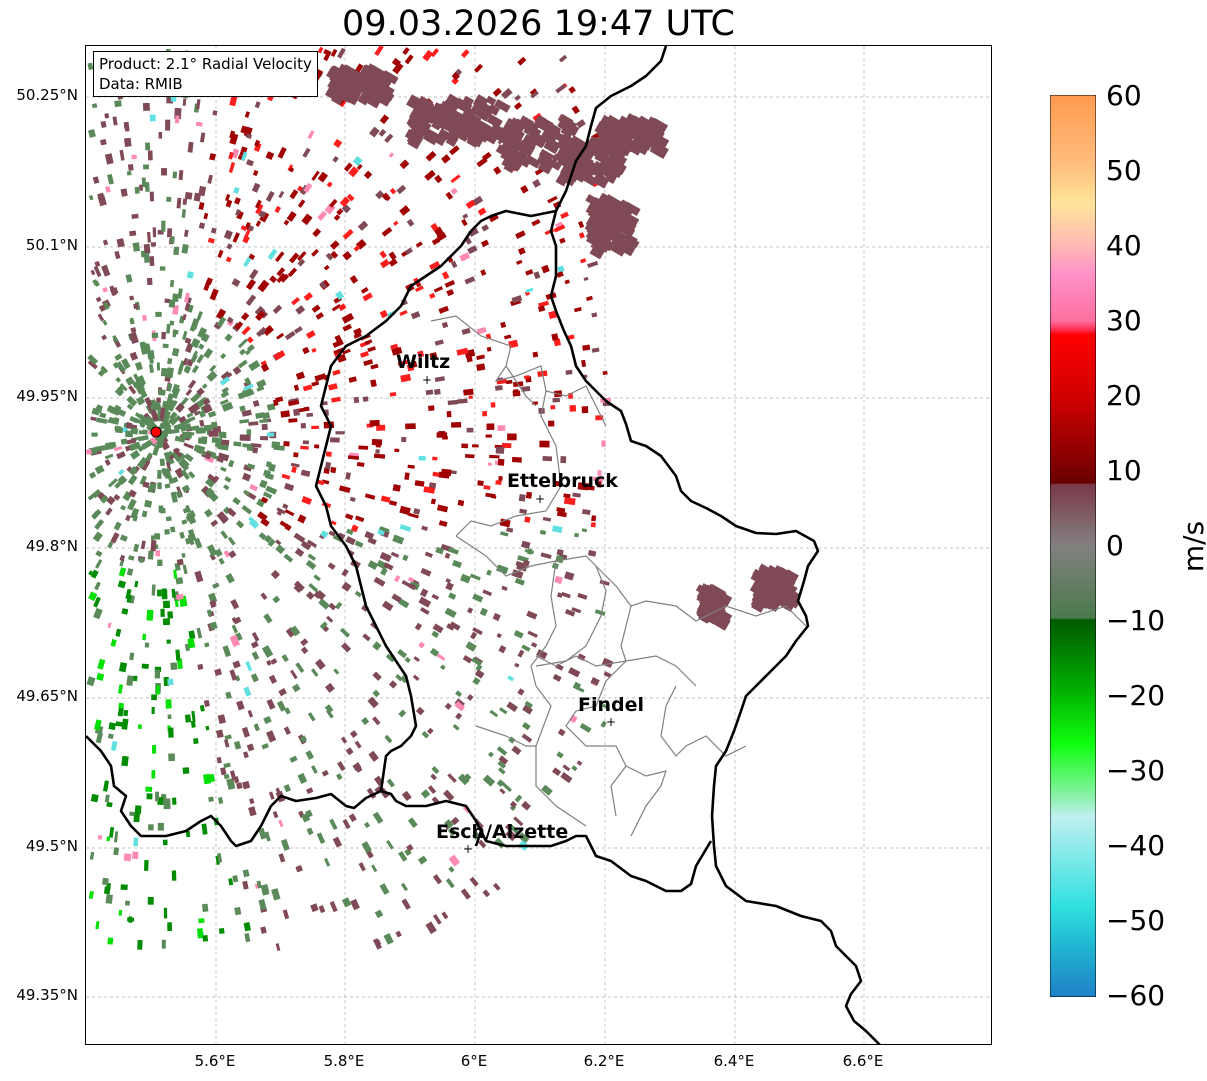 The height and width of the screenshot is (1081, 1207). I want to click on y-tick-label: 49.5°N, so click(51, 846).